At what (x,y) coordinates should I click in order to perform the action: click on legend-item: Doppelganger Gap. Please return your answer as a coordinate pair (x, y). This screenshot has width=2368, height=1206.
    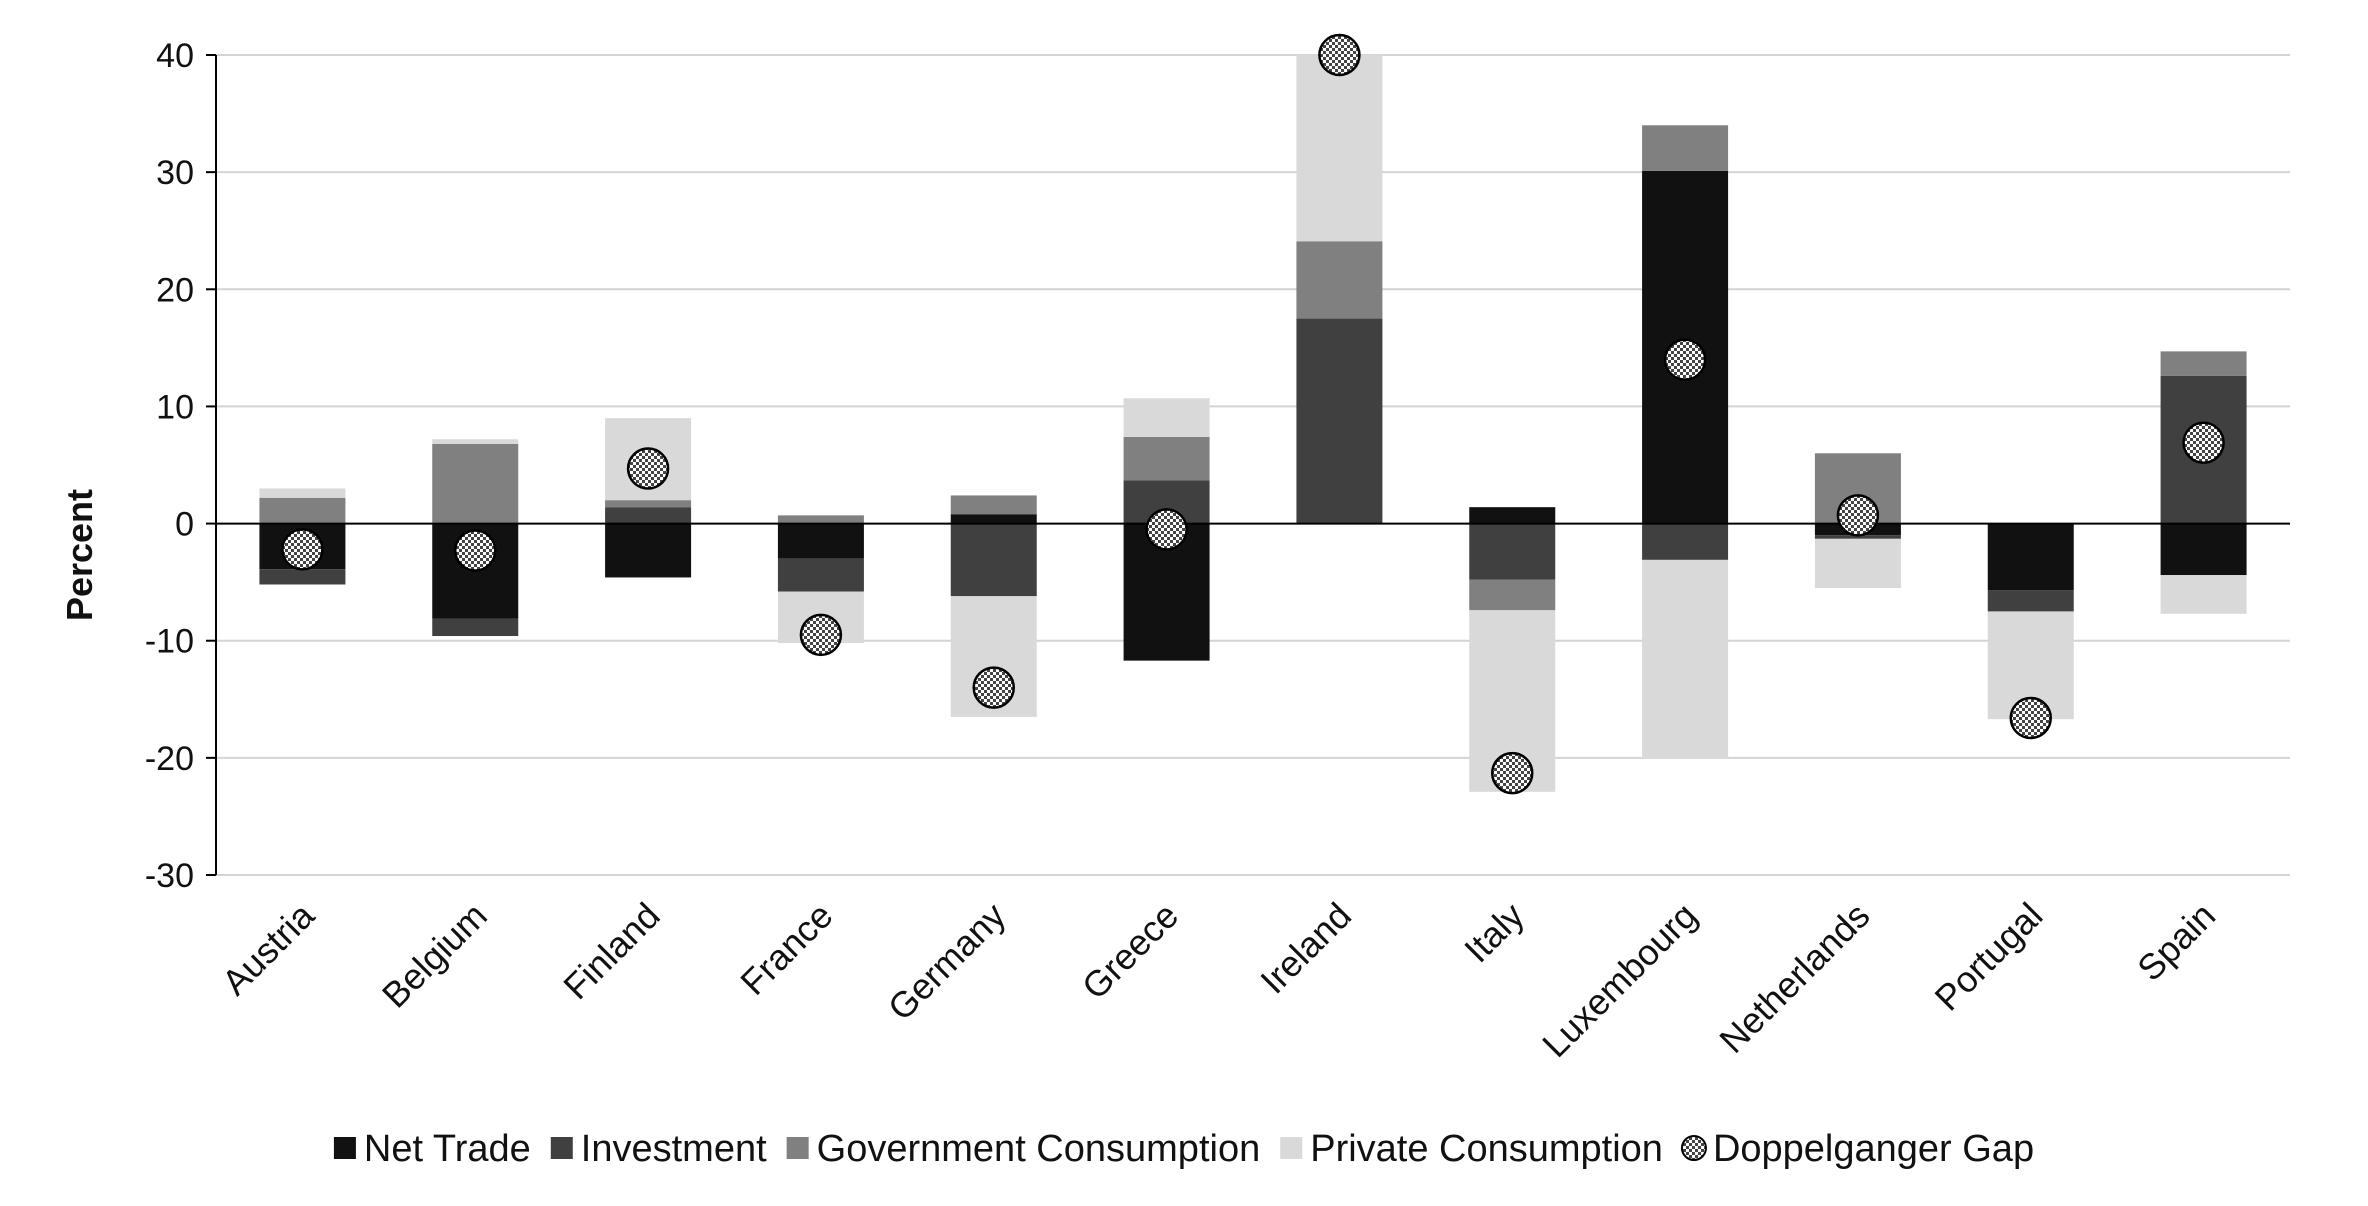
    Looking at the image, I should click on (1857, 1149).